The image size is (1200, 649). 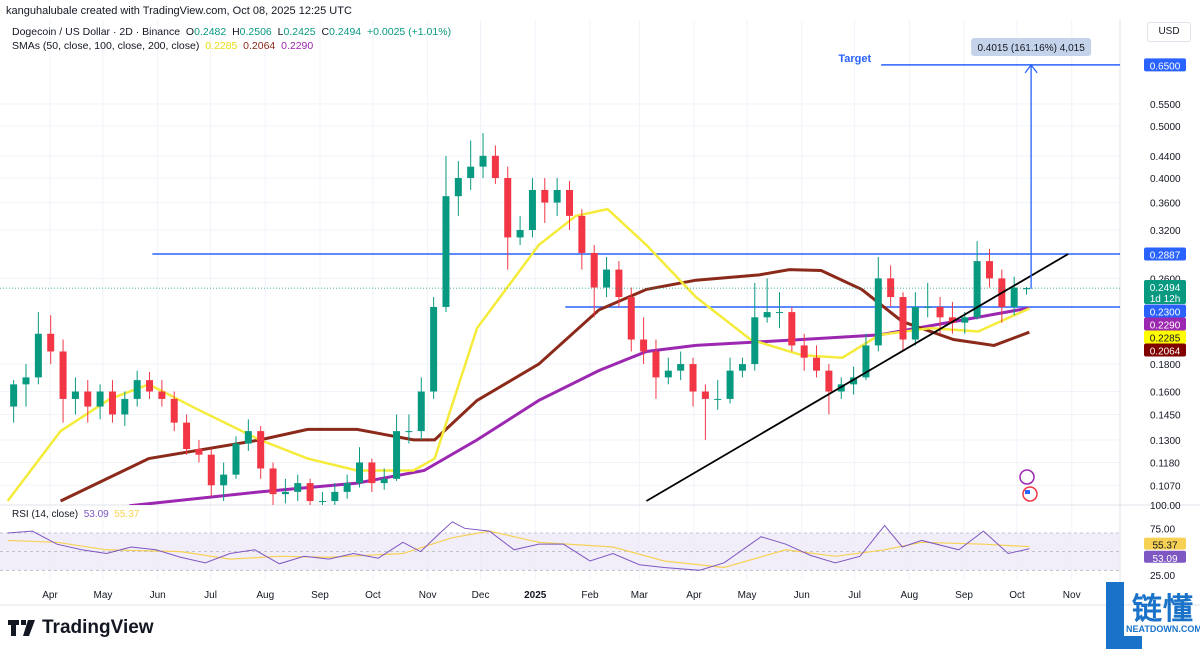 What do you see at coordinates (518, 549) in the screenshot?
I see `rsi-ma-line` at bounding box center [518, 549].